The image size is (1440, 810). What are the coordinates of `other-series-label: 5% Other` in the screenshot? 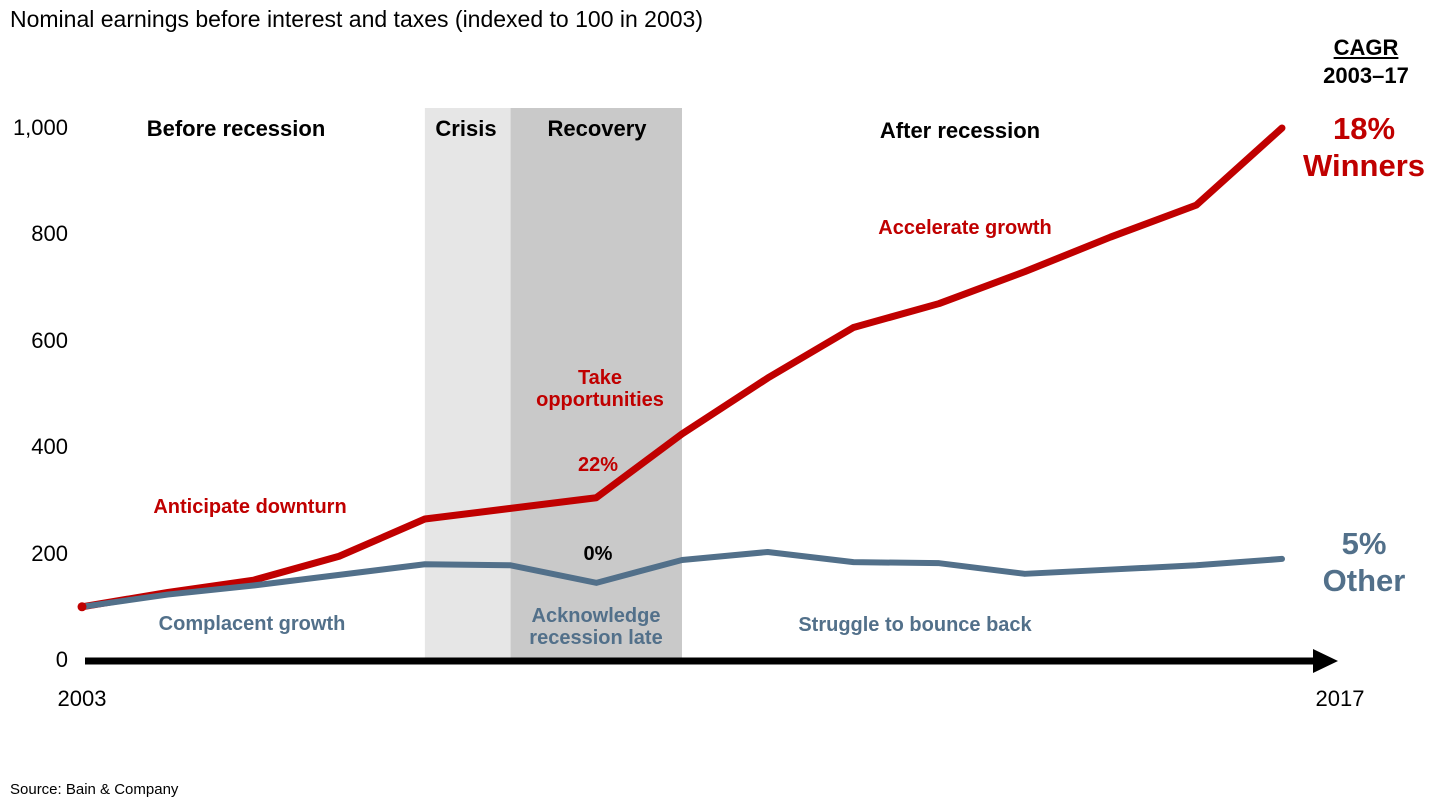 It's located at (1364, 562).